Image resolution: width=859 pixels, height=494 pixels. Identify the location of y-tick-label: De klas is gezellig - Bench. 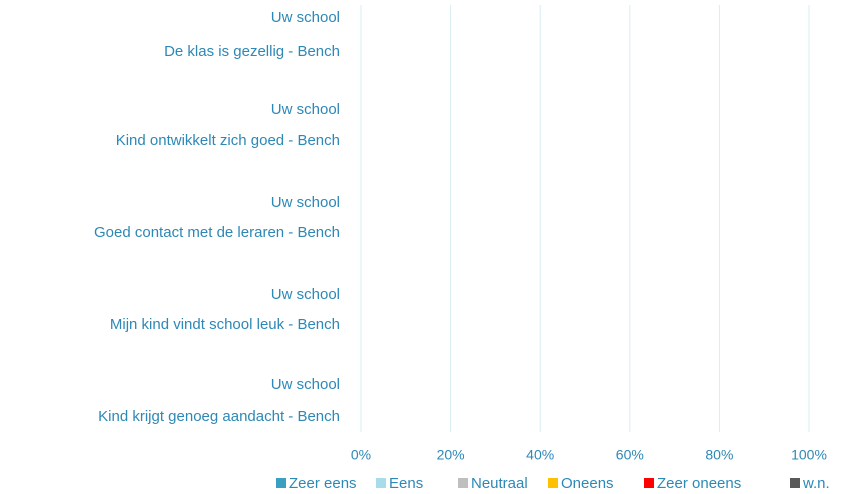
(252, 51).